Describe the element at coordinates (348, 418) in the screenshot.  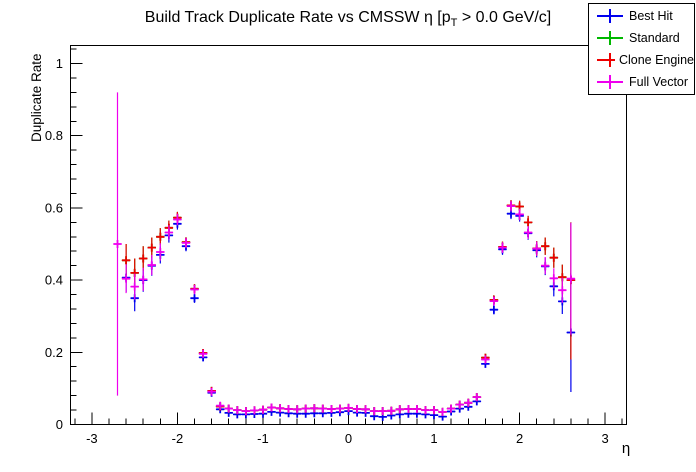
I see `x-axis-ticks` at that location.